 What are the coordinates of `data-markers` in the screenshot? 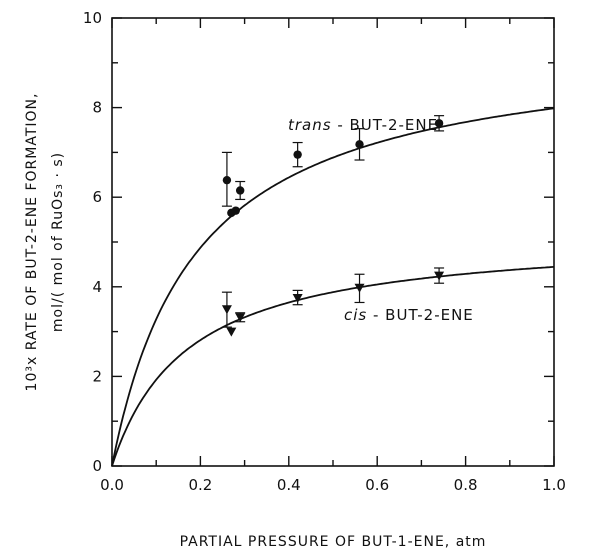 It's located at (333, 228).